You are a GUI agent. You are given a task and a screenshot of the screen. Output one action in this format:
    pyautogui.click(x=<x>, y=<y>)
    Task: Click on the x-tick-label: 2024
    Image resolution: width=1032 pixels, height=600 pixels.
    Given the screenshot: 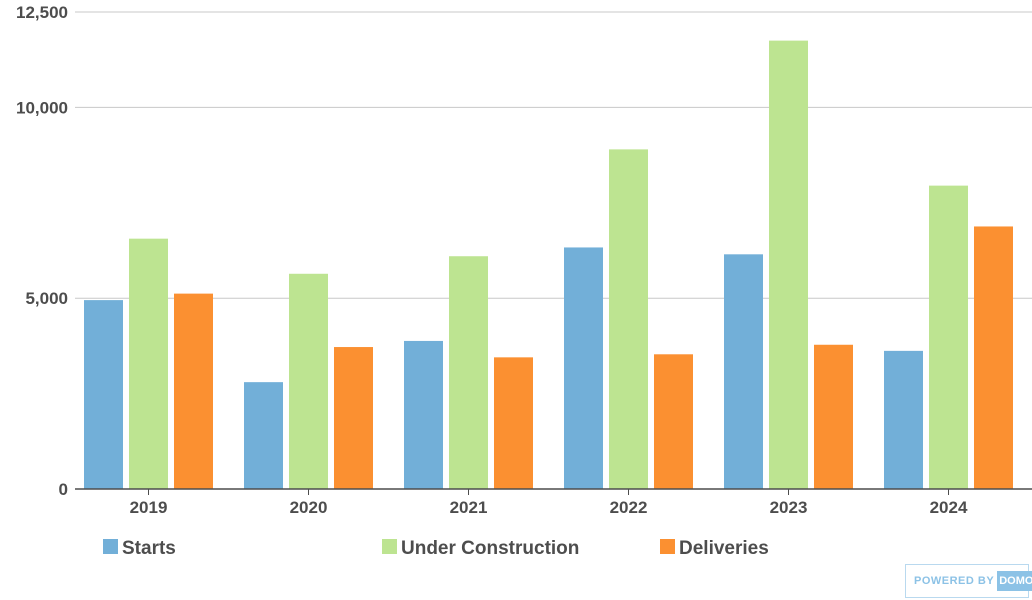 What is the action you would take?
    pyautogui.click(x=949, y=507)
    